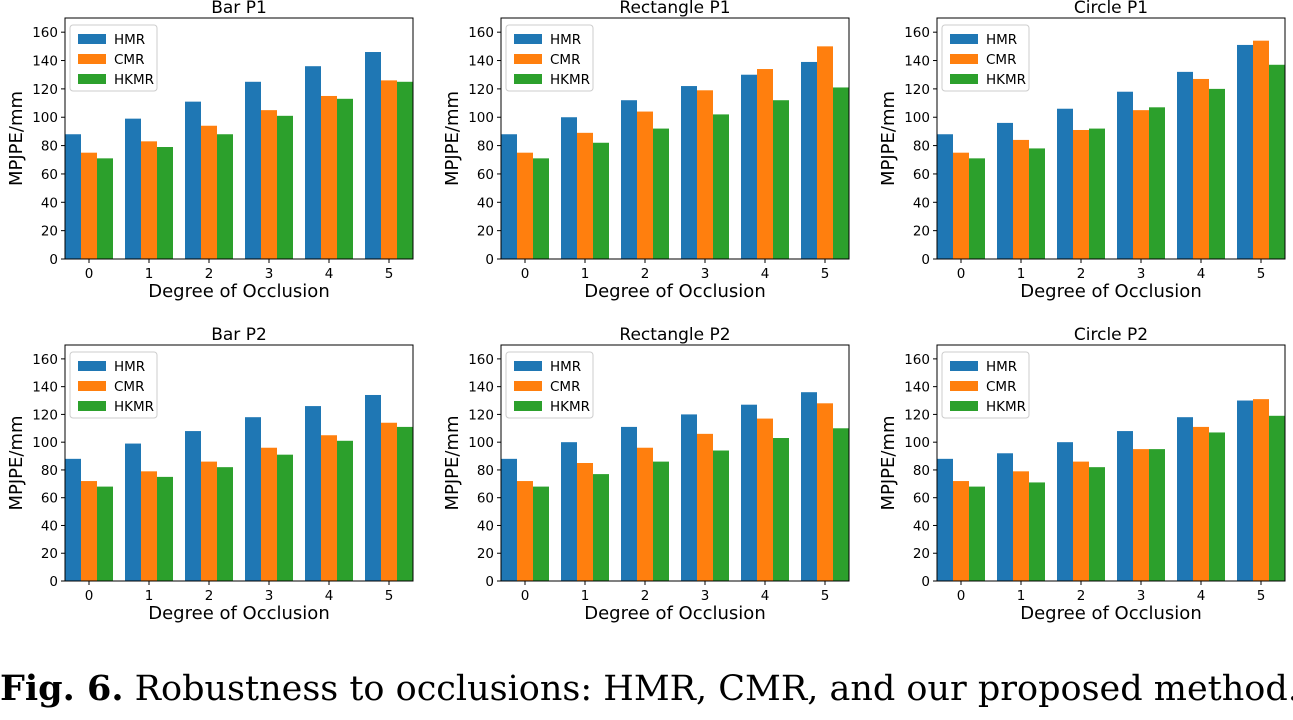  Describe the element at coordinates (674, 335) in the screenshot. I see `chart-title: Rectangle P2` at that location.